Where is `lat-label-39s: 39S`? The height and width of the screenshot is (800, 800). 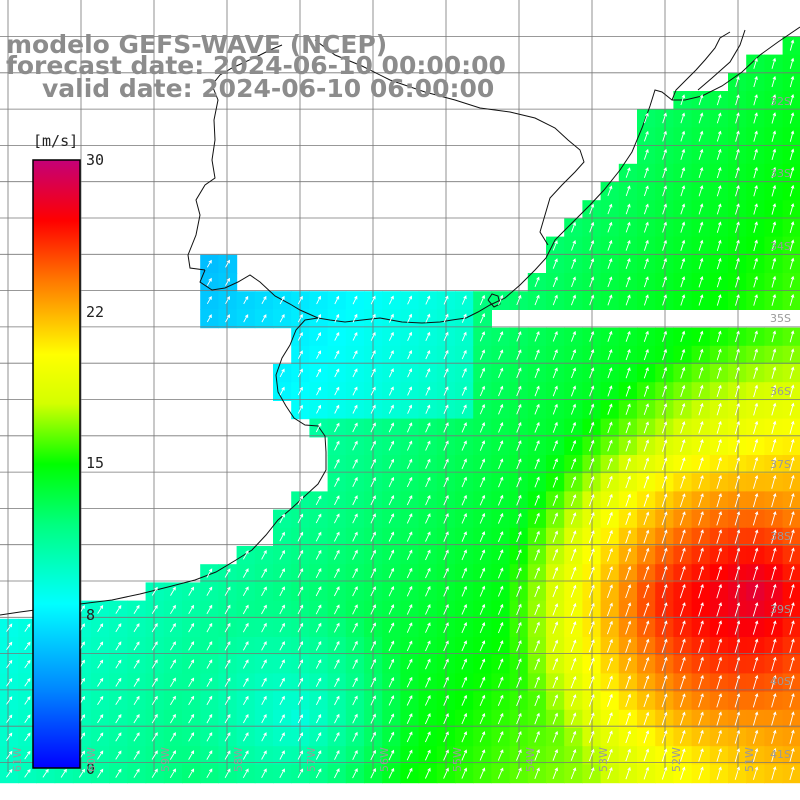 lat-label-39s: 39S is located at coordinates (780, 609).